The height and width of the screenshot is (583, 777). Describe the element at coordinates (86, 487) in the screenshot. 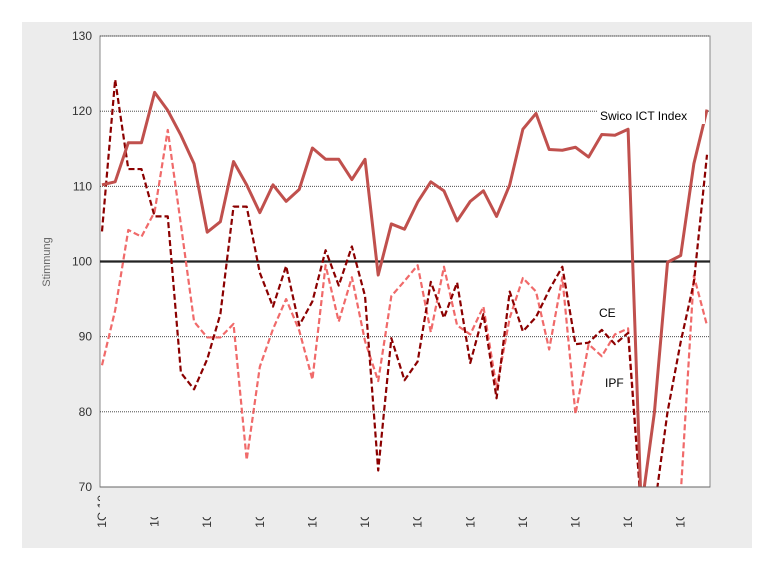

I see `y-tick-label: 70` at that location.